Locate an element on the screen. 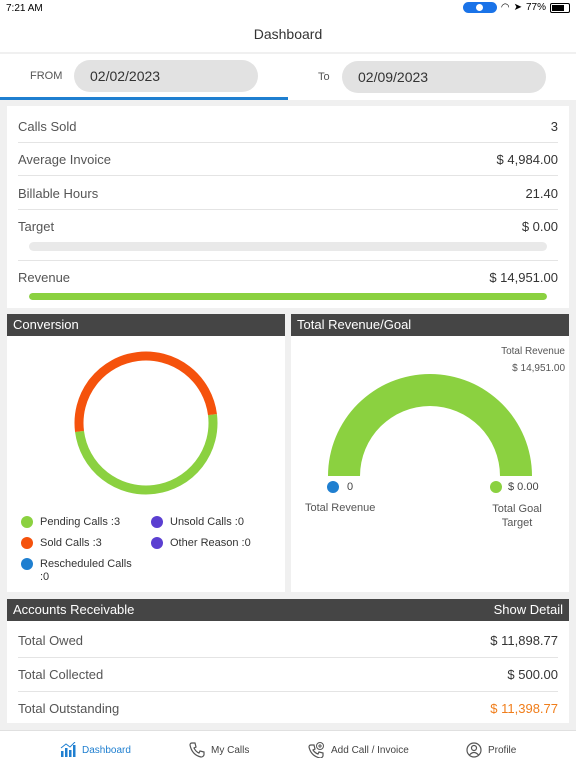  legend-other: Other Reason :0 is located at coordinates (201, 543).